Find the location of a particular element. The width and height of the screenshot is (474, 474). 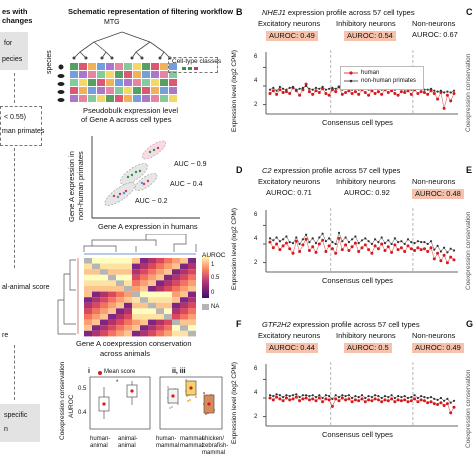

group-auroc: AUROC: 0.54 is located at coordinates (370, 36).